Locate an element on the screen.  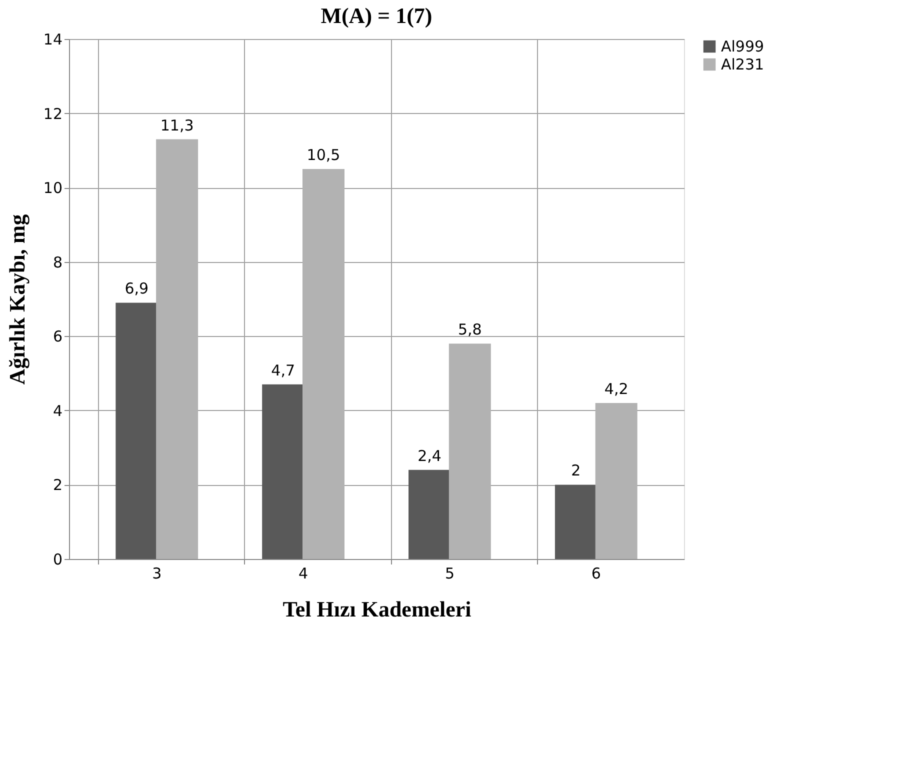
data-label: 10,5 is located at coordinates (323, 155).